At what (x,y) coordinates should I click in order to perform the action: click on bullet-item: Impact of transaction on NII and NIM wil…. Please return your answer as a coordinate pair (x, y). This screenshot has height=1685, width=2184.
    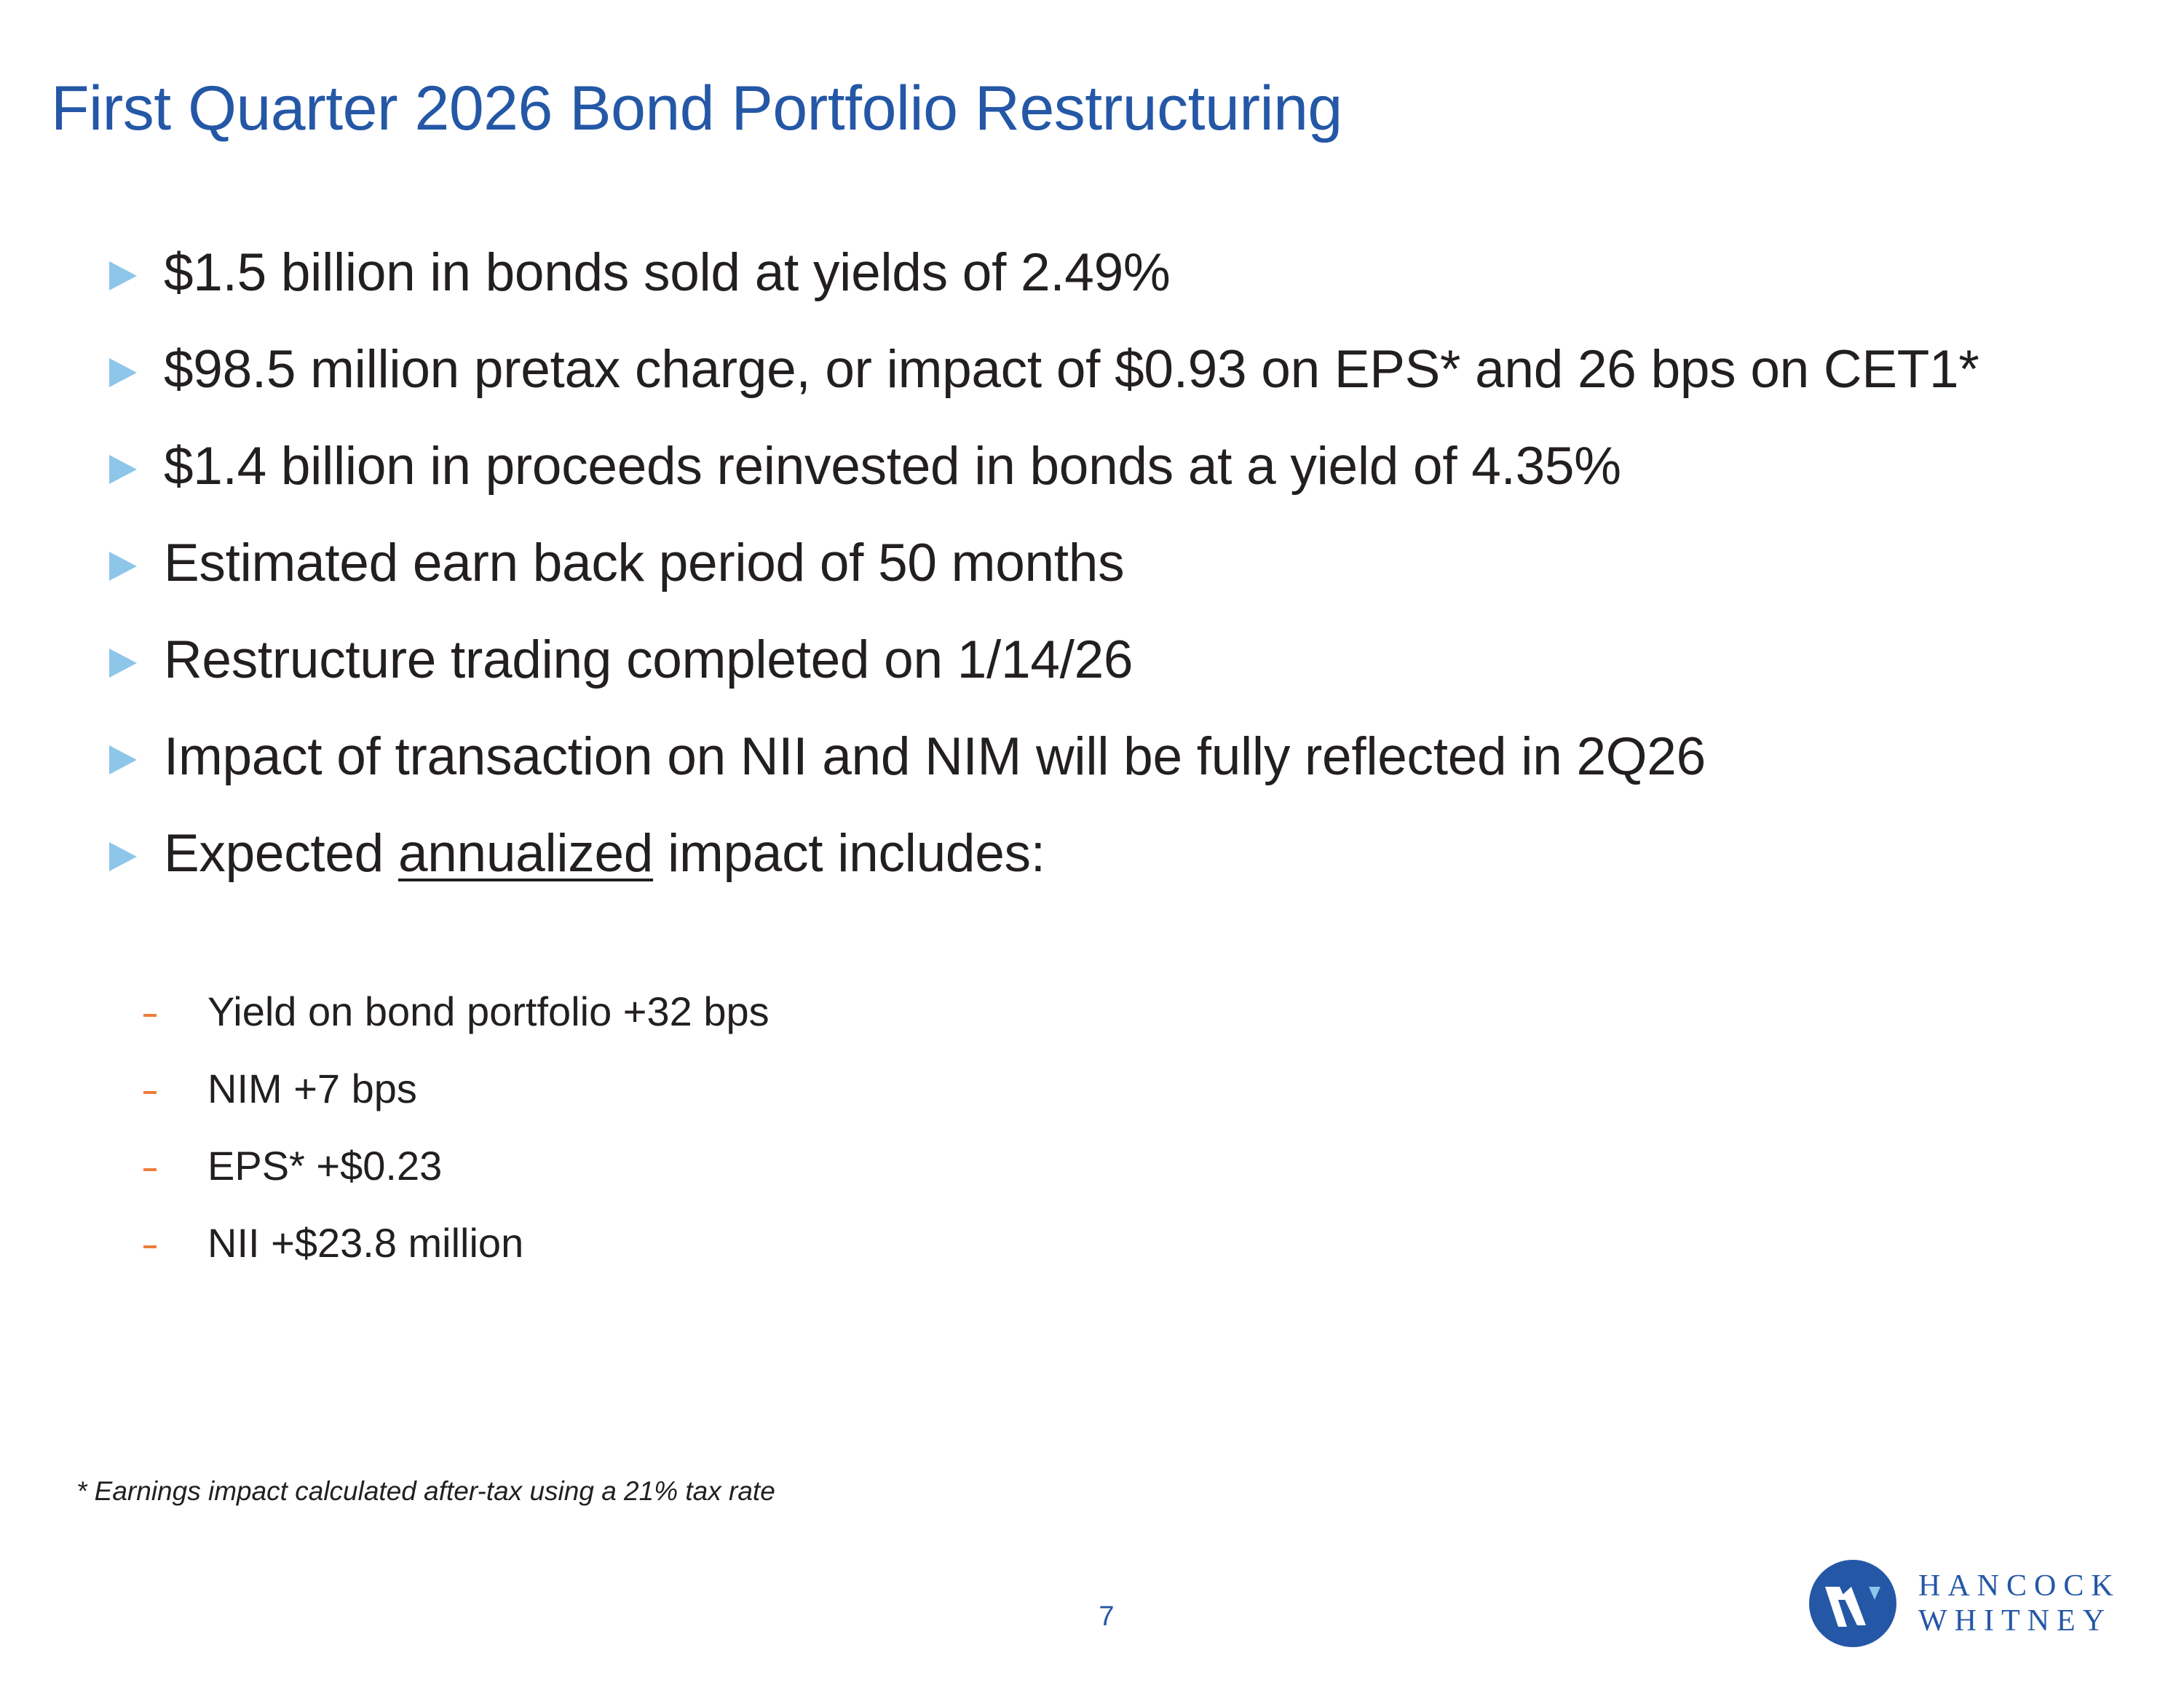
    Looking at the image, I should click on (1092, 757).